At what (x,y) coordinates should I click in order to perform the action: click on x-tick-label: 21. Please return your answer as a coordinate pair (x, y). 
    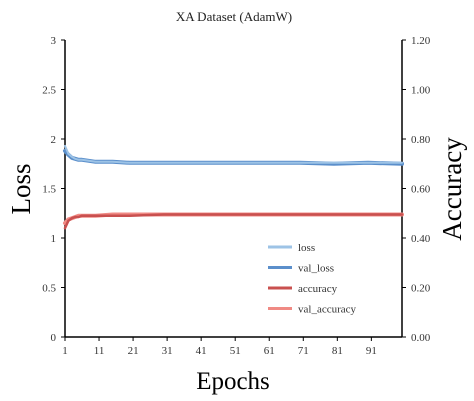
    Looking at the image, I should click on (133, 351).